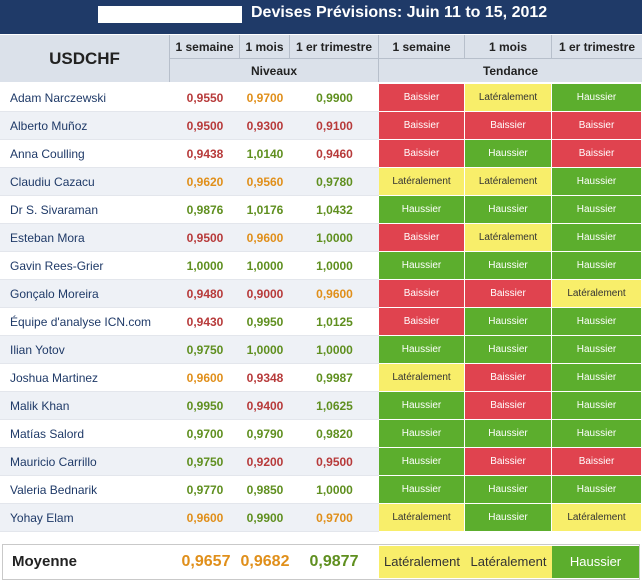  I want to click on level-week: 0,9750, so click(205, 350).